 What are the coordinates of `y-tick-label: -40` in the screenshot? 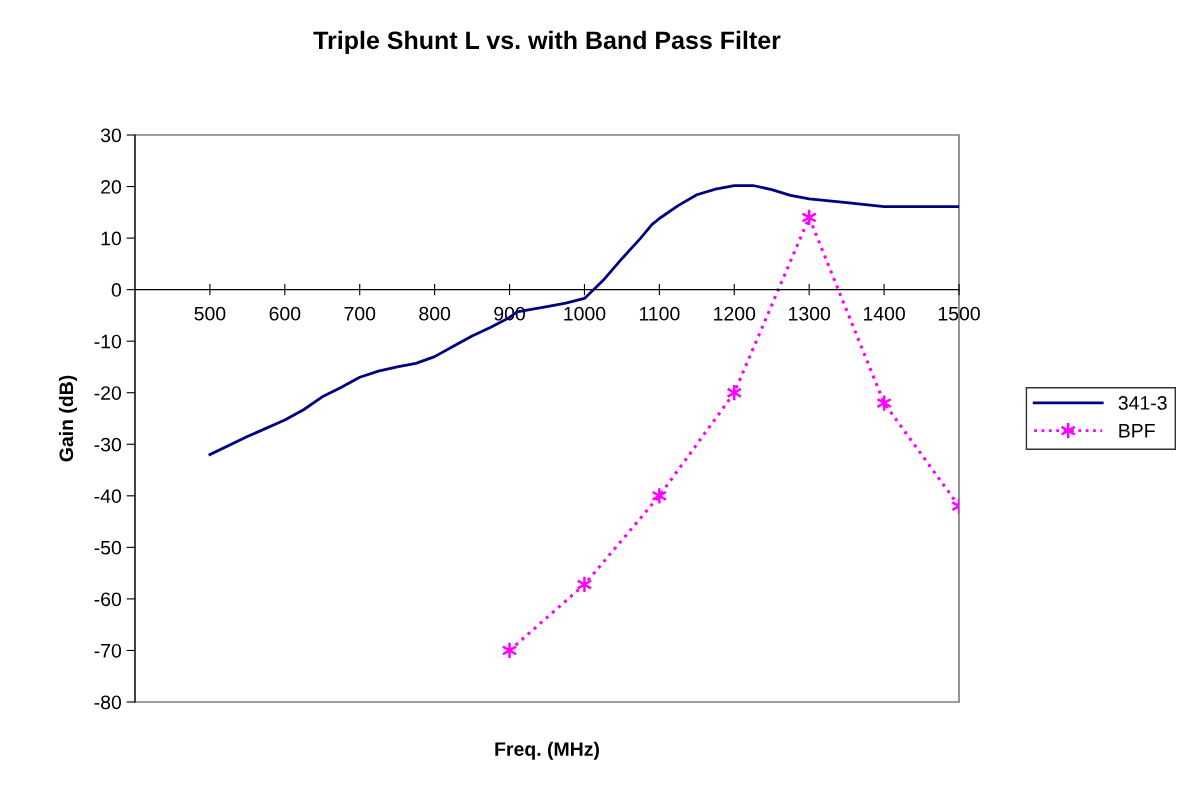 It's located at (108, 496).